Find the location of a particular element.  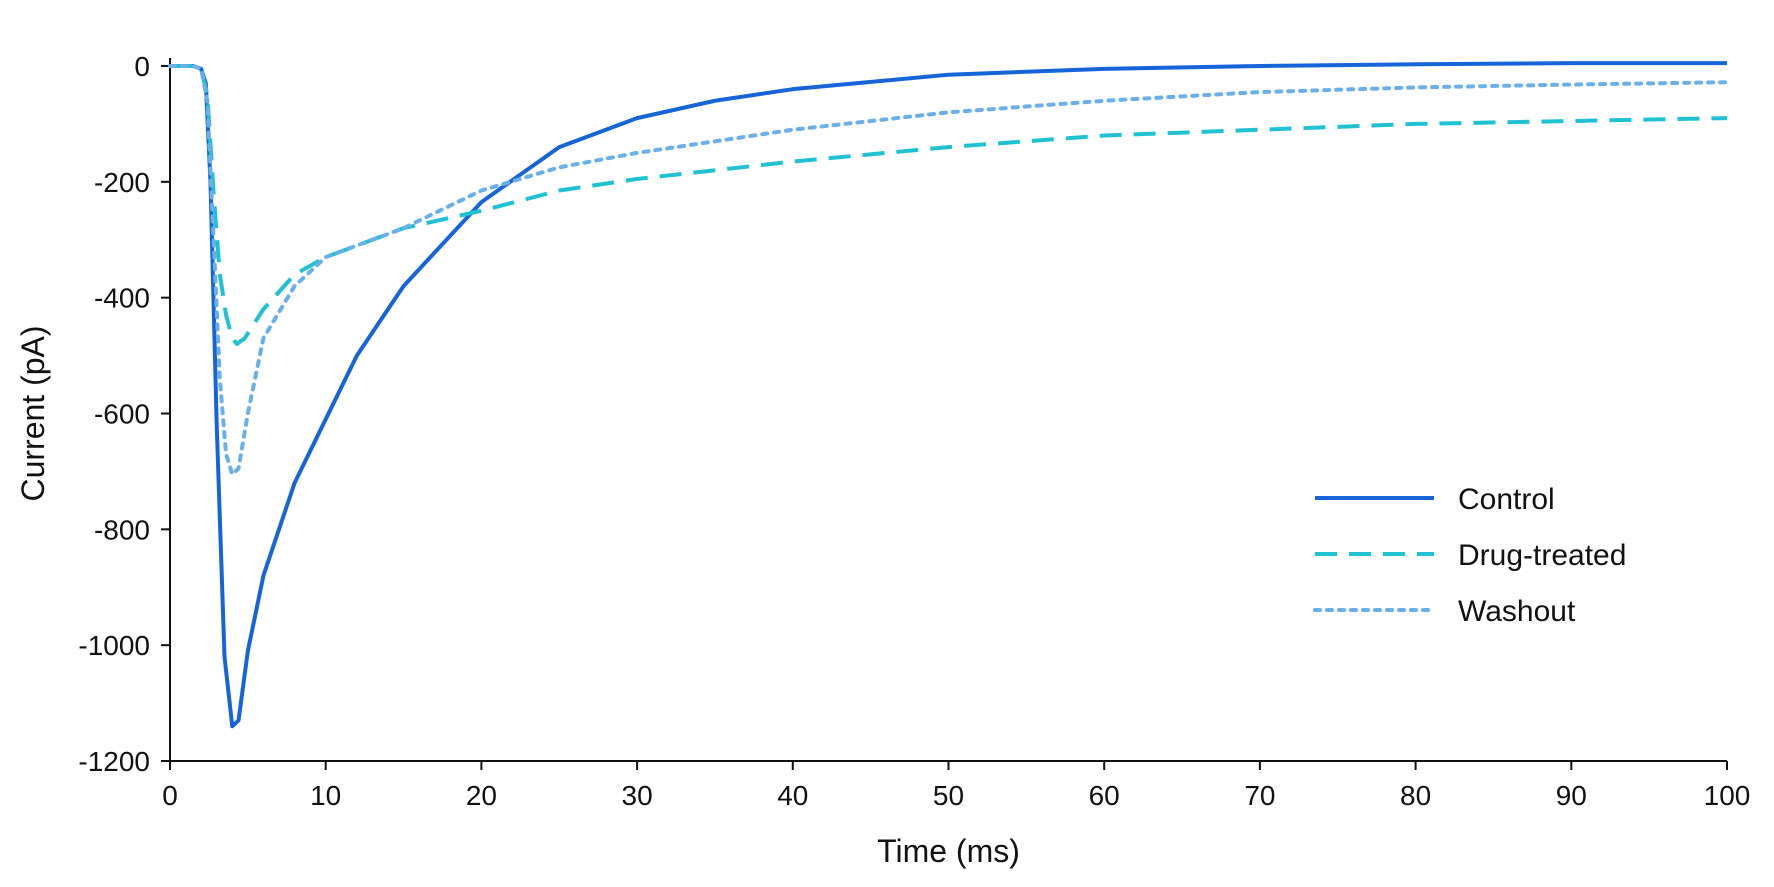

x-tick-label: 30 is located at coordinates (637, 795).